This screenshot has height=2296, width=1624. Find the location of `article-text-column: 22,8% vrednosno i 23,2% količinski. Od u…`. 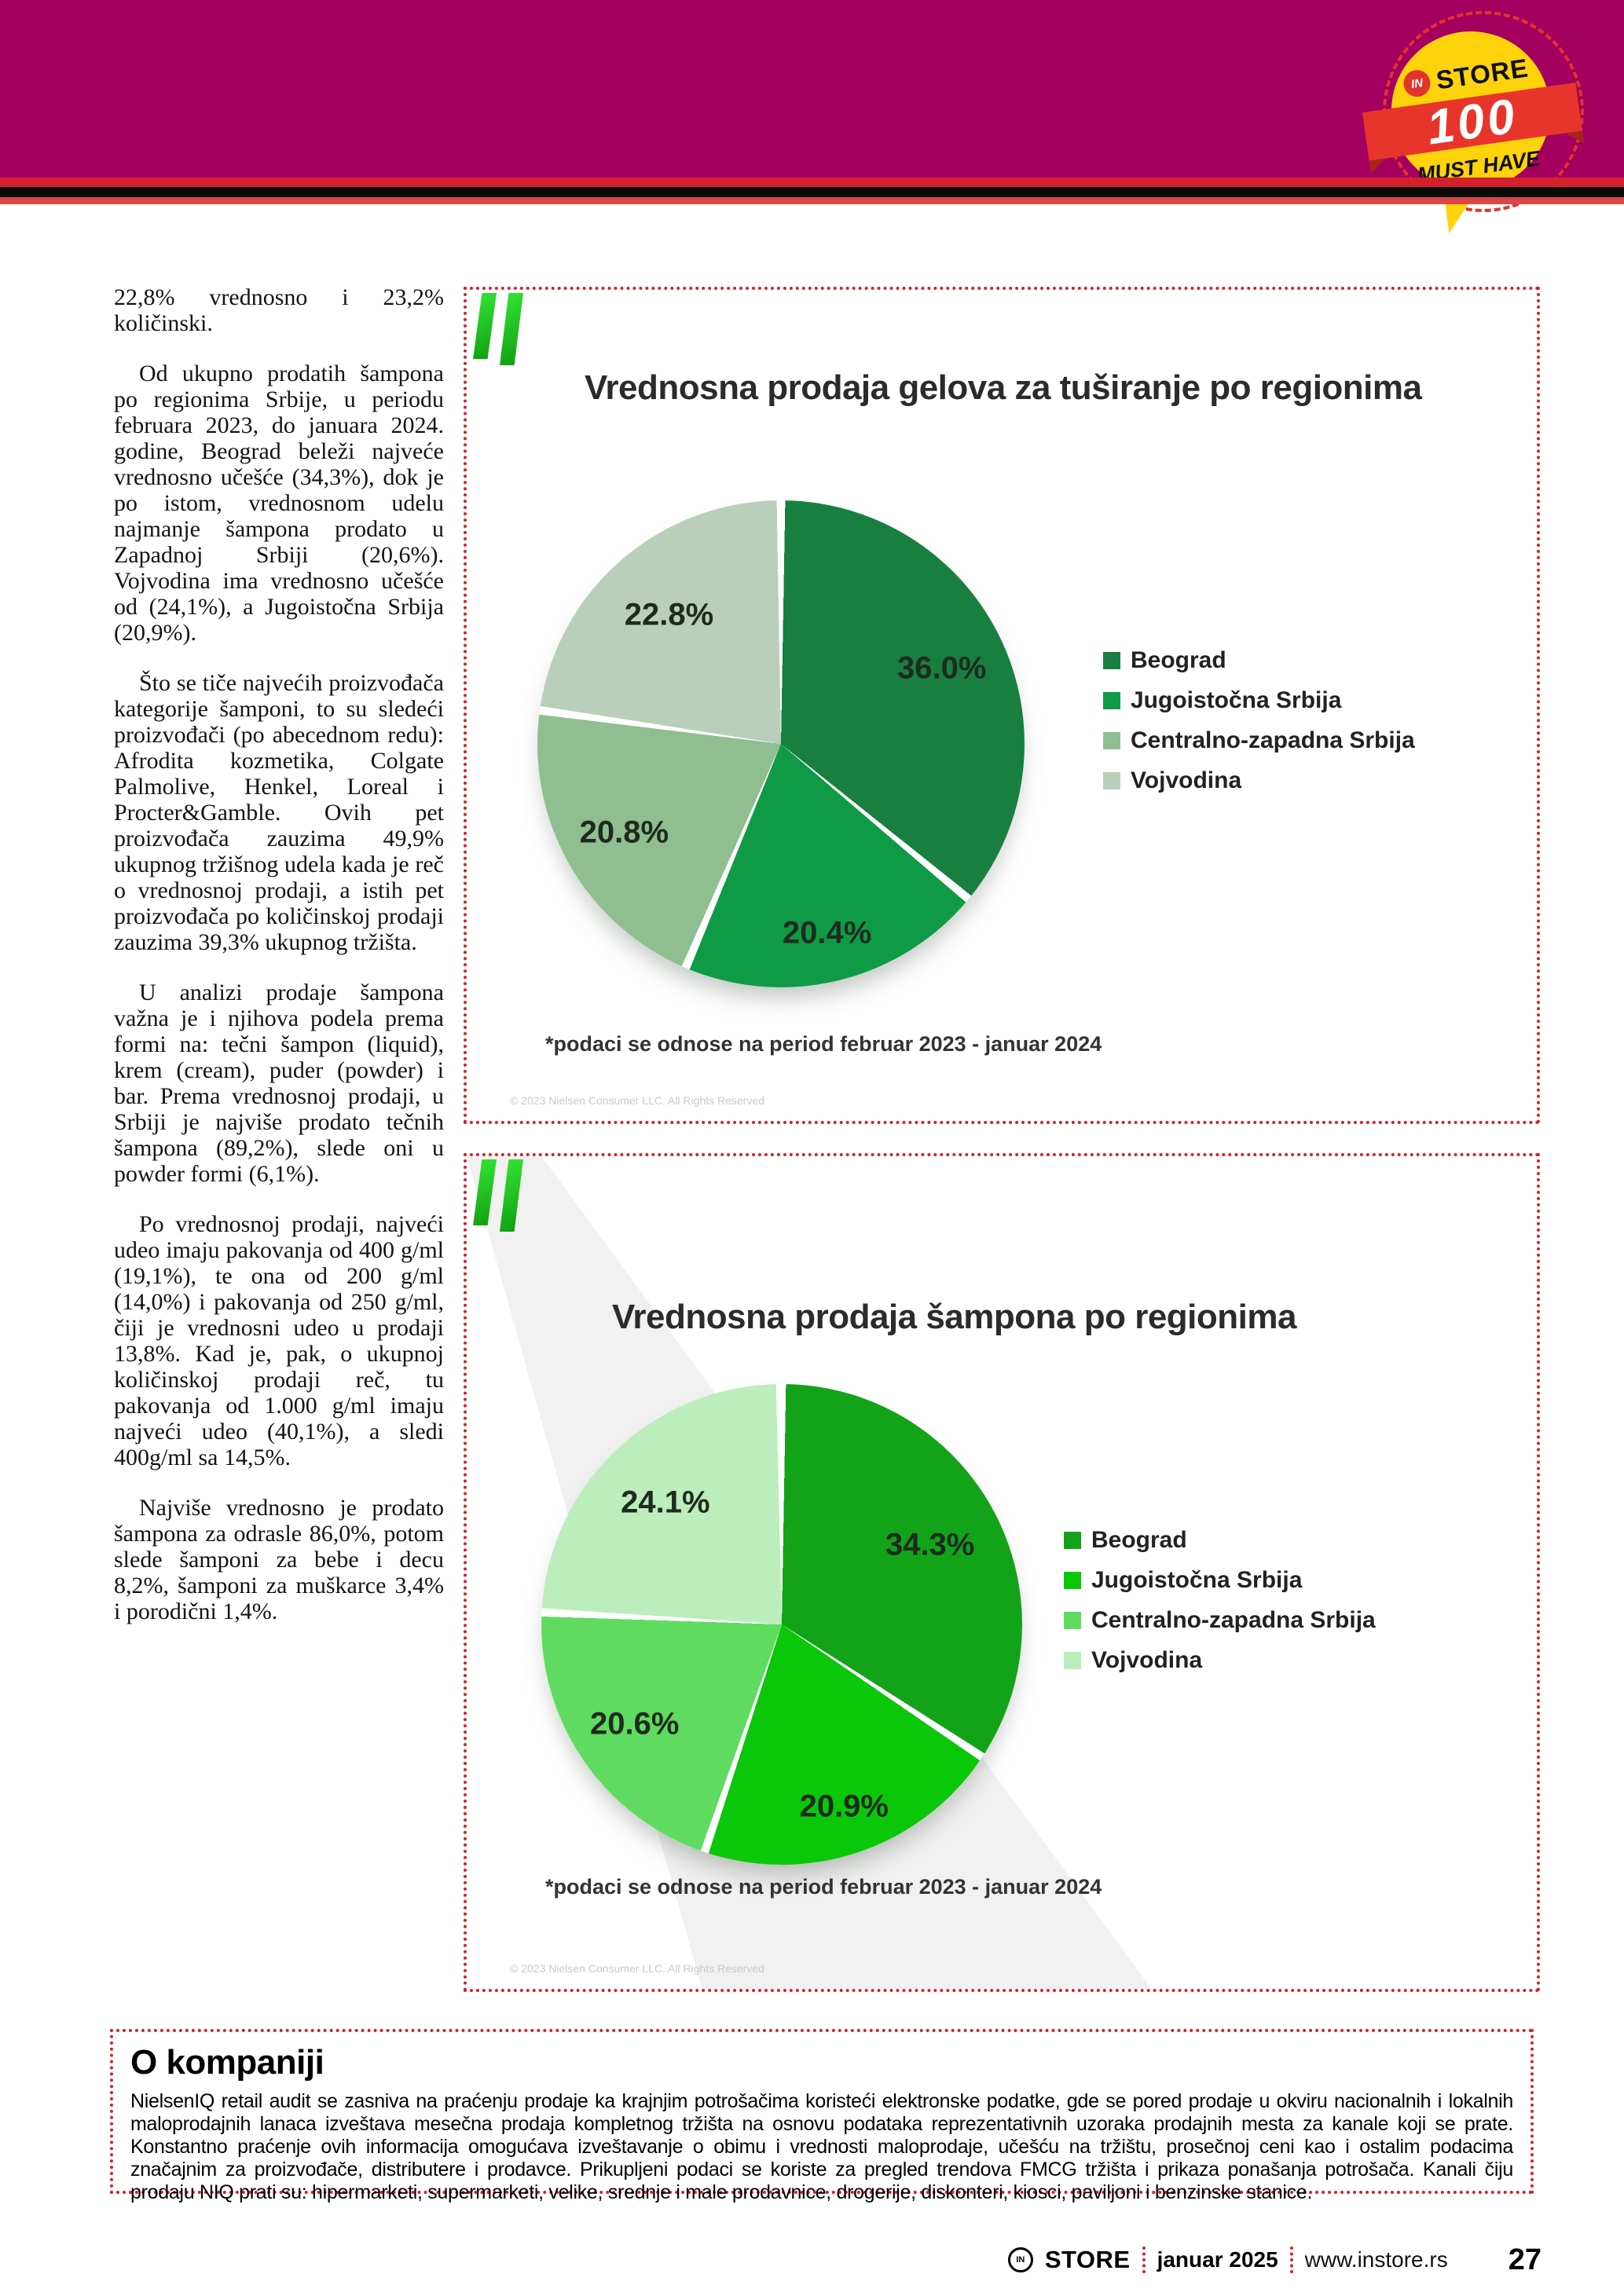

article-text-column: 22,8% vrednosno i 23,2% količinski. Od u… is located at coordinates (279, 966).